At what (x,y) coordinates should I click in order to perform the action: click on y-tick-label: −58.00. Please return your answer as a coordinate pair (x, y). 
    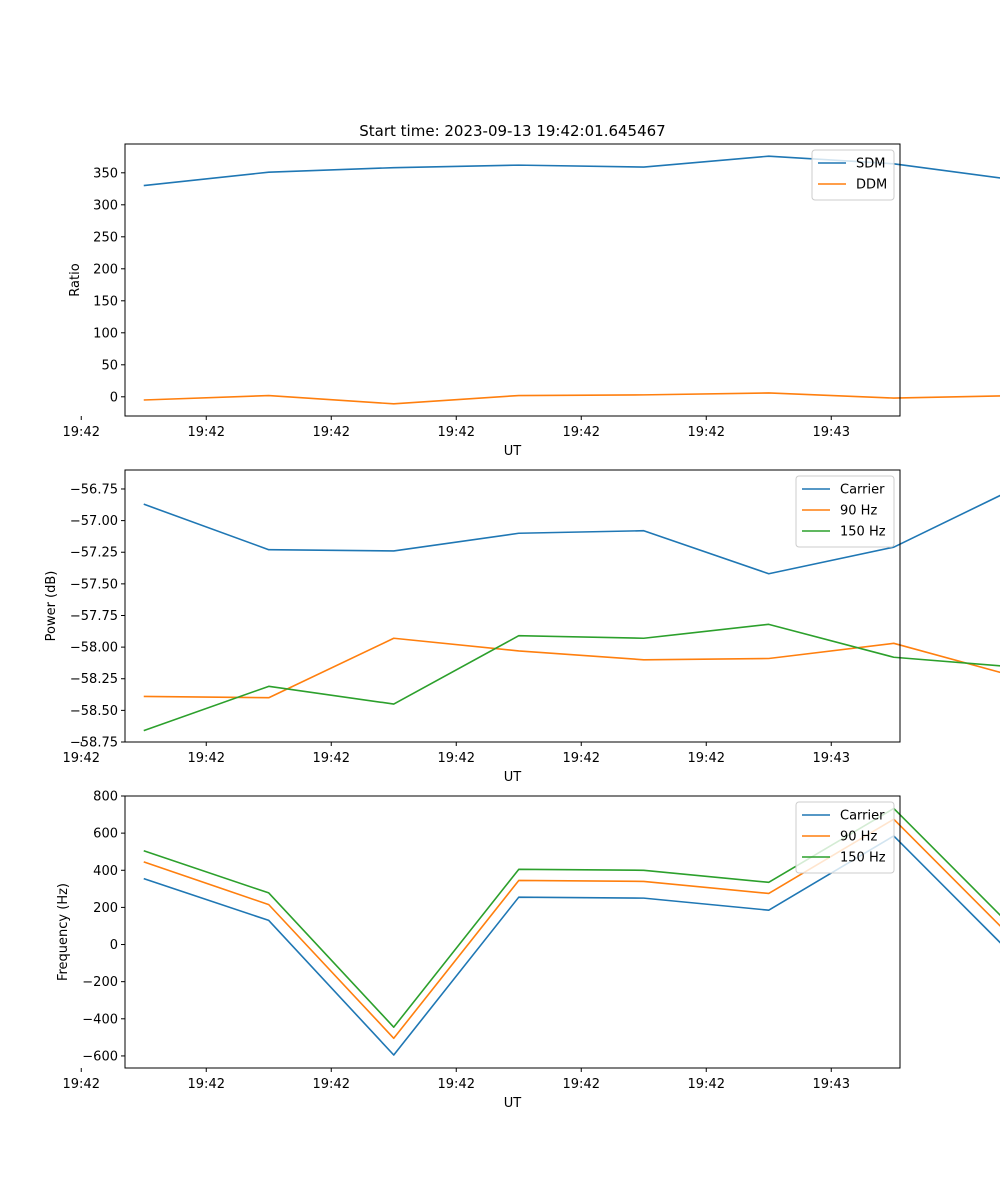
    Looking at the image, I should click on (94, 648).